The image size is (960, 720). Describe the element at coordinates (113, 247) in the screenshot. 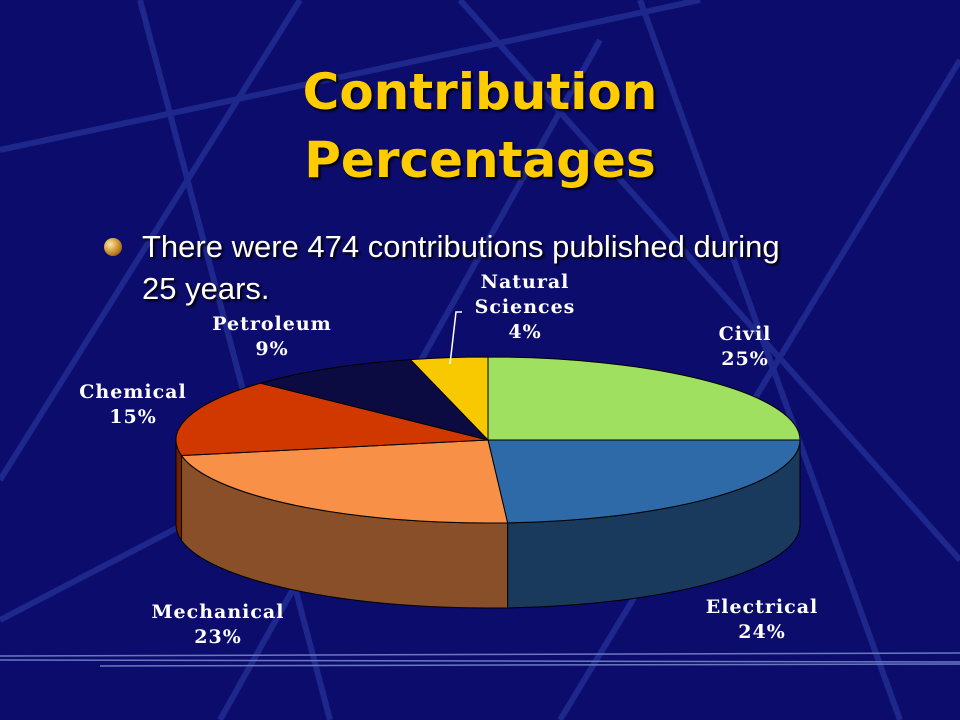

I see `bullet-icon` at that location.